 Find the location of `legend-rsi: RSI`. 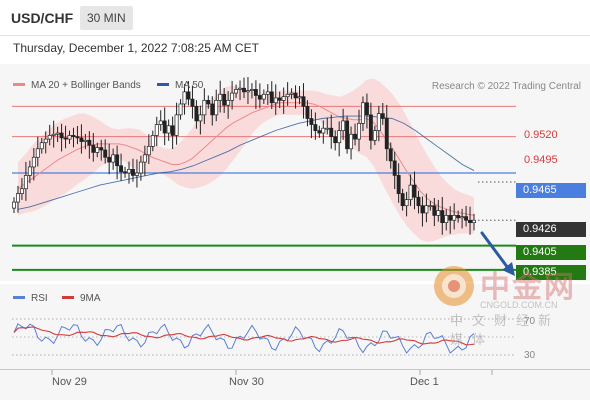

legend-rsi: RSI is located at coordinates (30, 298).